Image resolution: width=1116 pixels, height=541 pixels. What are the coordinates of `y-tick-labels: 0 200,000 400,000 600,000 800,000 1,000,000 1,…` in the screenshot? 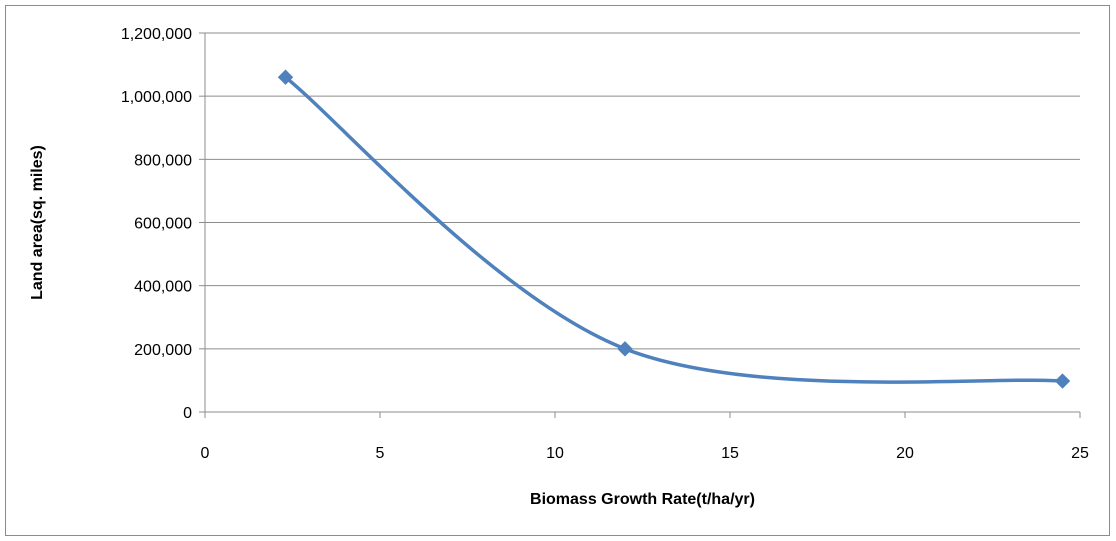 It's located at (156, 224).